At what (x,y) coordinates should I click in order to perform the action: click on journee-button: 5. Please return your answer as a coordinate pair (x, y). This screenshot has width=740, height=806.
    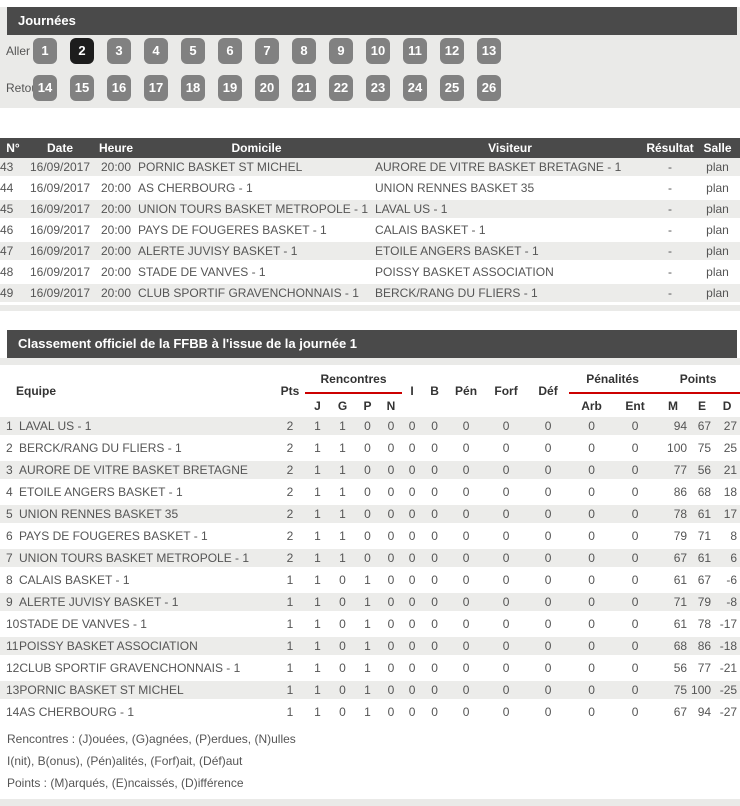
    Looking at the image, I should click on (193, 51).